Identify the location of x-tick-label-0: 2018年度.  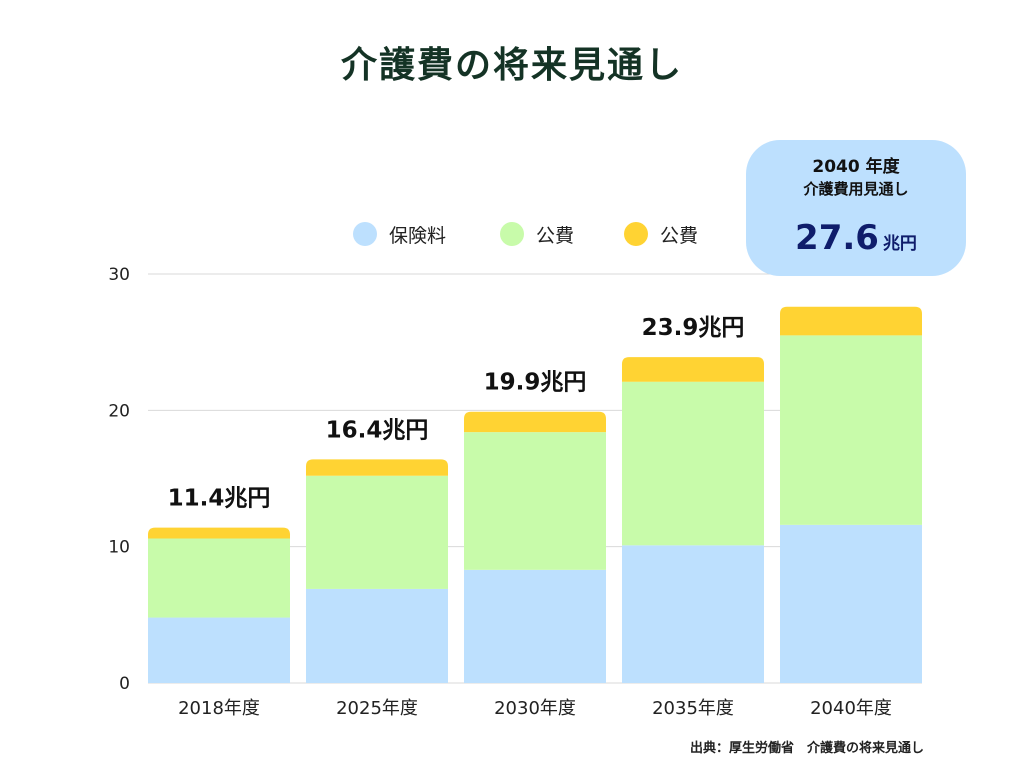
(219, 708).